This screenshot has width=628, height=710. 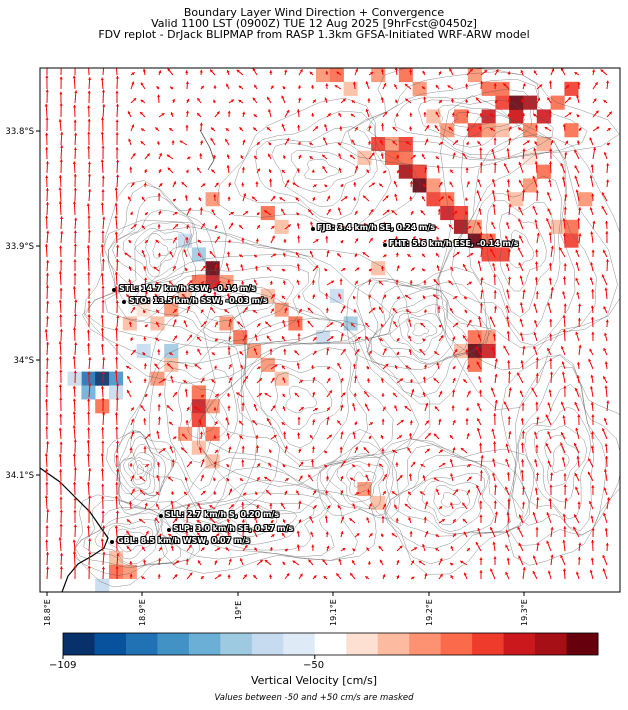 I want to click on lat-label-33-9: 33.9°S, so click(x=19, y=247).